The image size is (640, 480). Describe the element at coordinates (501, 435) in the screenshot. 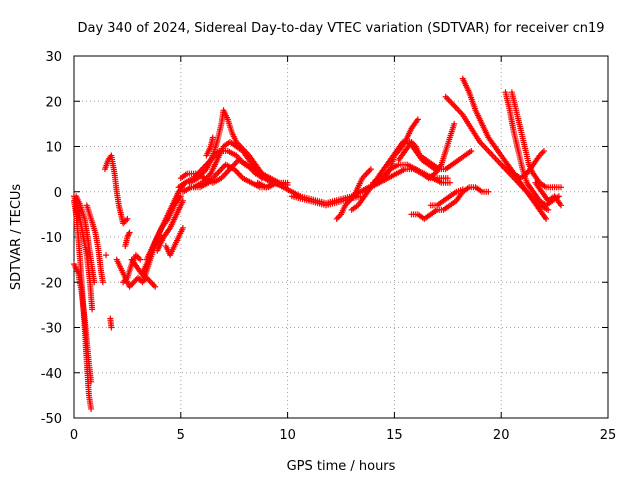

I see `x-tick-label: 20` at that location.